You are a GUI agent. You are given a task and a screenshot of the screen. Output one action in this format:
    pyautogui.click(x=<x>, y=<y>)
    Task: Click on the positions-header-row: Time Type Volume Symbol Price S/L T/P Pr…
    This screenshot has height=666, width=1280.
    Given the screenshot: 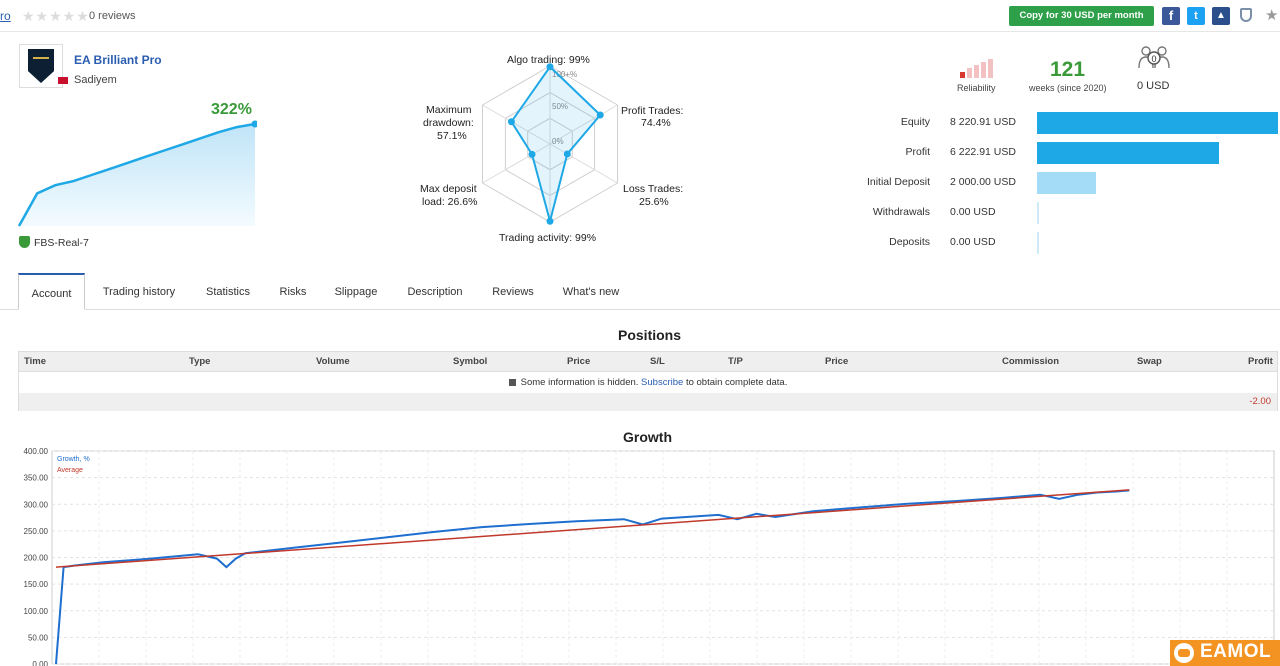 What is the action you would take?
    pyautogui.click(x=648, y=362)
    